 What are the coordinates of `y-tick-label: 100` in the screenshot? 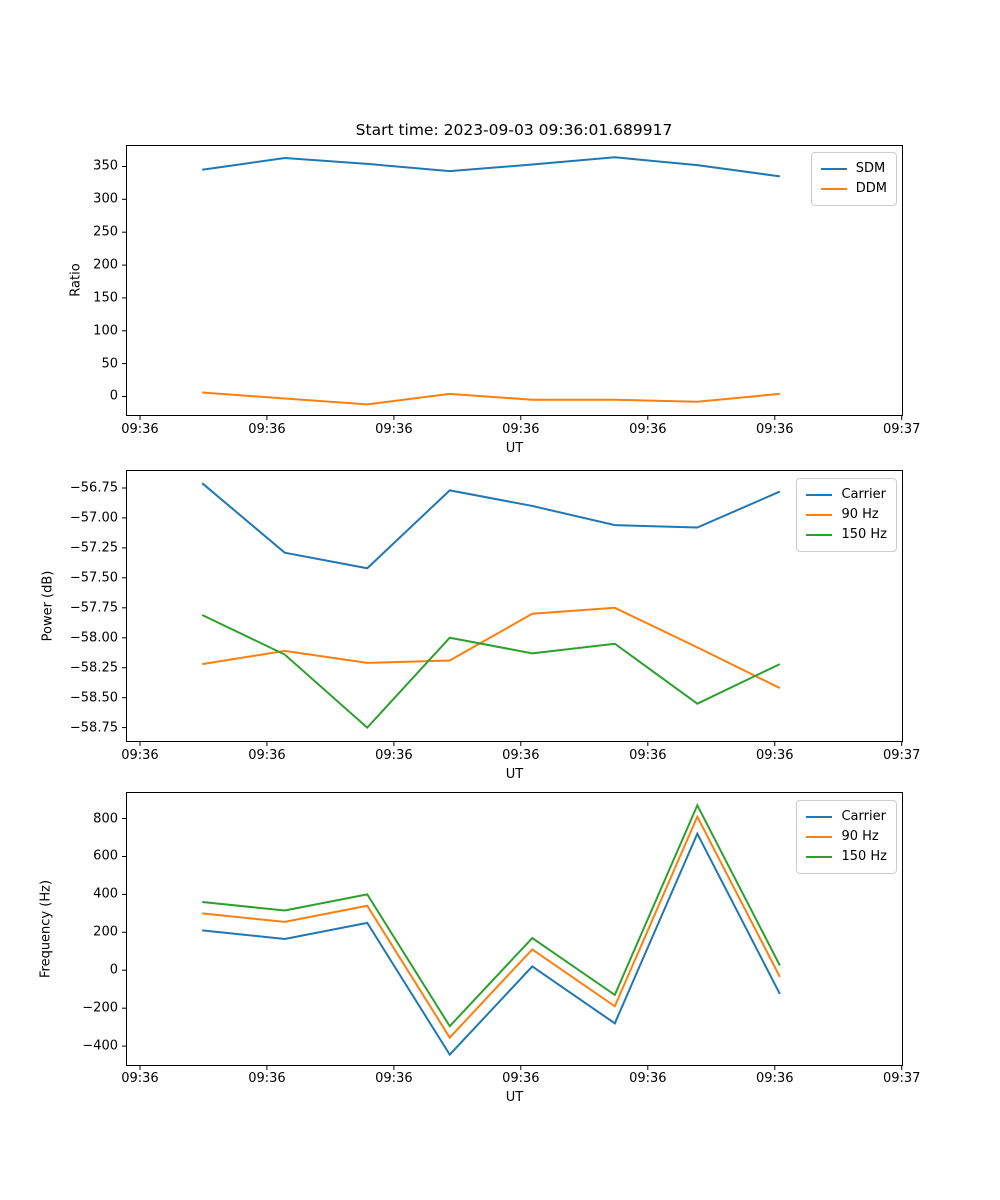 It's located at (105, 331).